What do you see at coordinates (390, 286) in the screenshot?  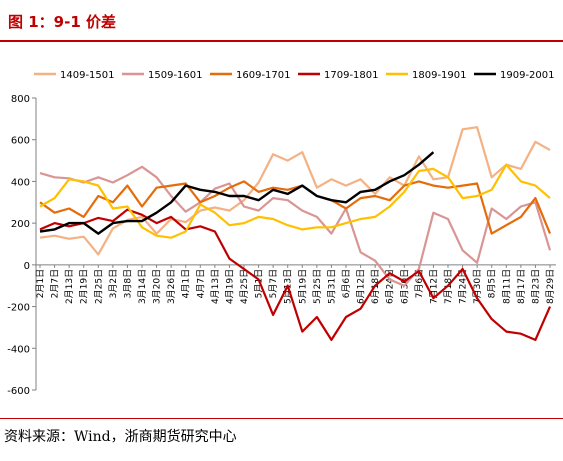 I see `x-tick-label: 6月24日` at bounding box center [390, 286].